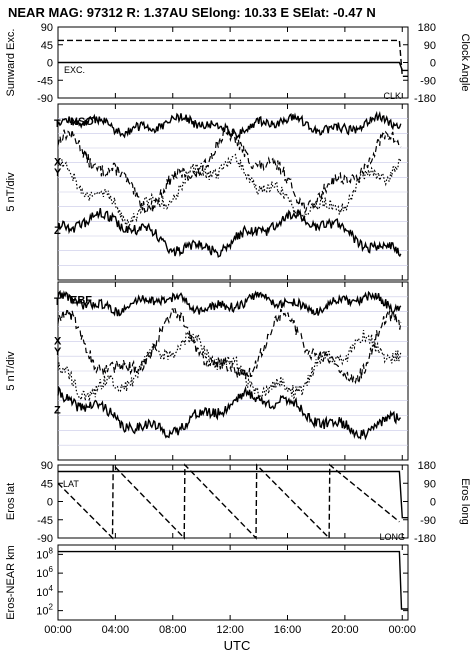 The height and width of the screenshot is (656, 474). Describe the element at coordinates (233, 58) in the screenshot. I see `series-clk` at that location.